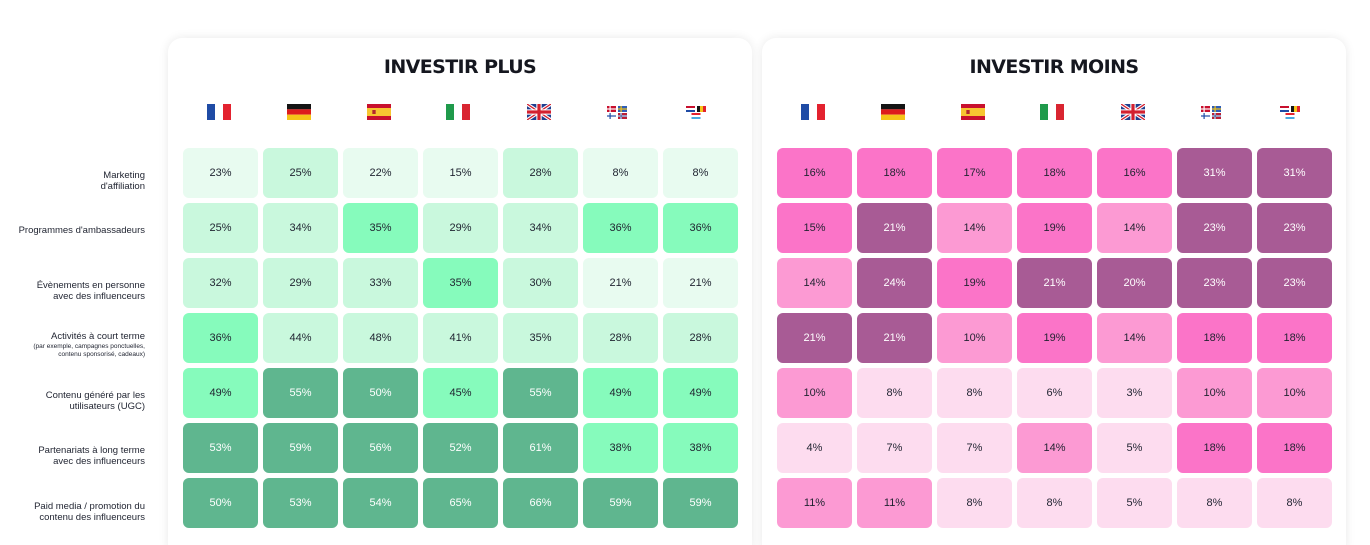 Image resolution: width=1370 pixels, height=545 pixels. Describe the element at coordinates (540, 228) in the screenshot. I see `heatmap-cell: 34%` at that location.